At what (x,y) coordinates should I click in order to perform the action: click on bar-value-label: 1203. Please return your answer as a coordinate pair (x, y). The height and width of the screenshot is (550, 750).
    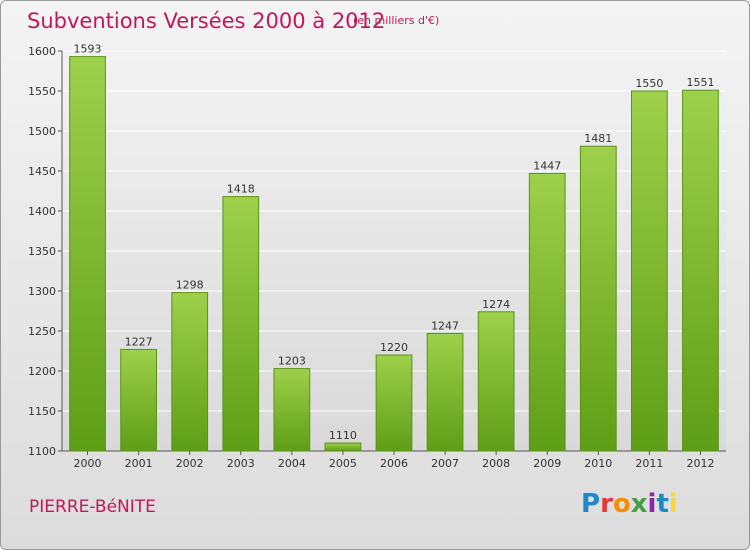
    Looking at the image, I should click on (292, 361).